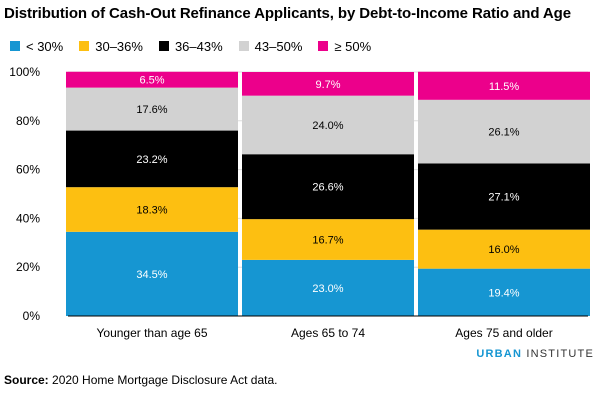 This screenshot has height=400, width=600. Describe the element at coordinates (28, 121) in the screenshot. I see `y-tick-label: 80%` at that location.